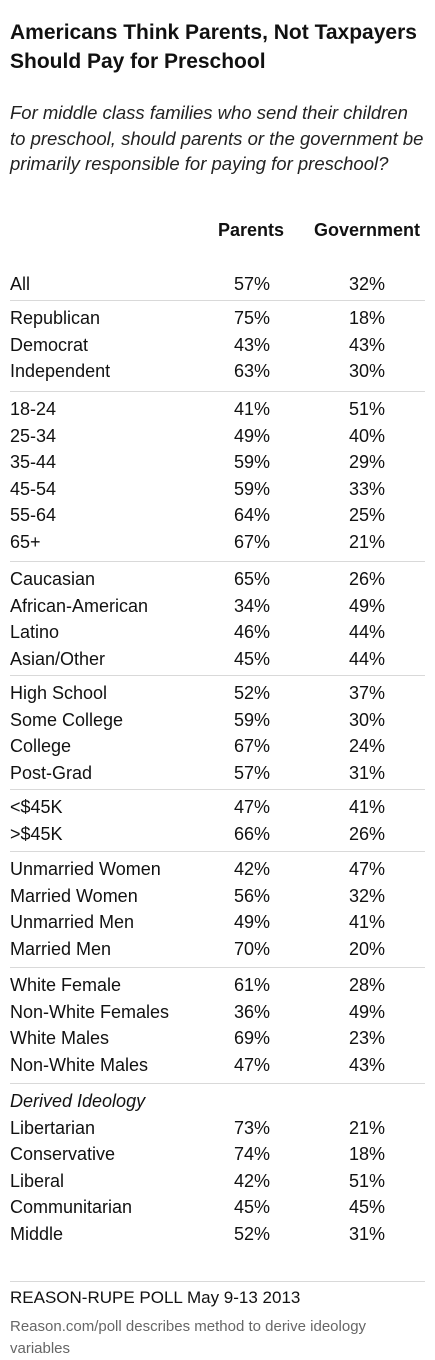 The image size is (435, 1360). Describe the element at coordinates (36, 807) in the screenshot. I see `row-label: <$45K` at that location.